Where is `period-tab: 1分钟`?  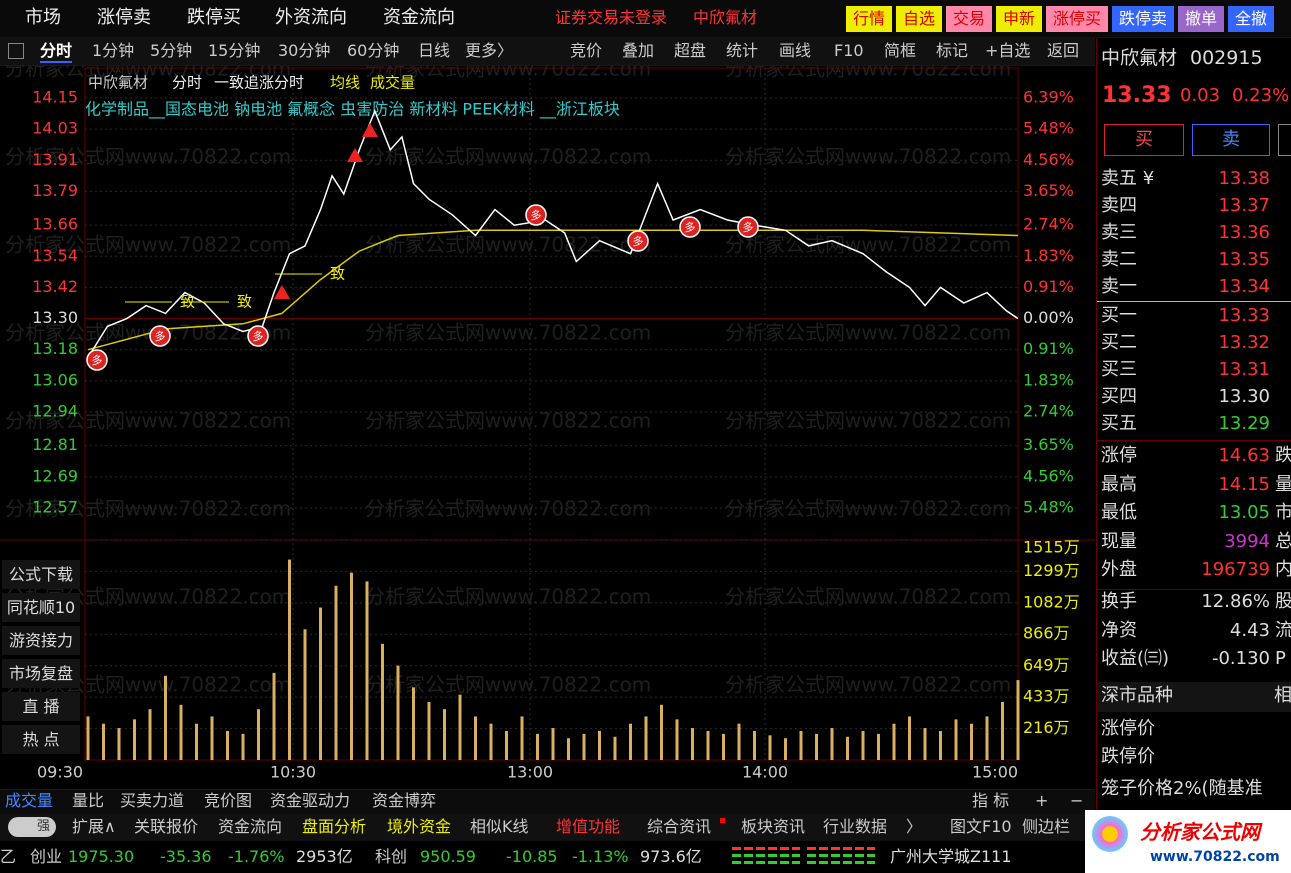 period-tab: 1分钟 is located at coordinates (113, 50).